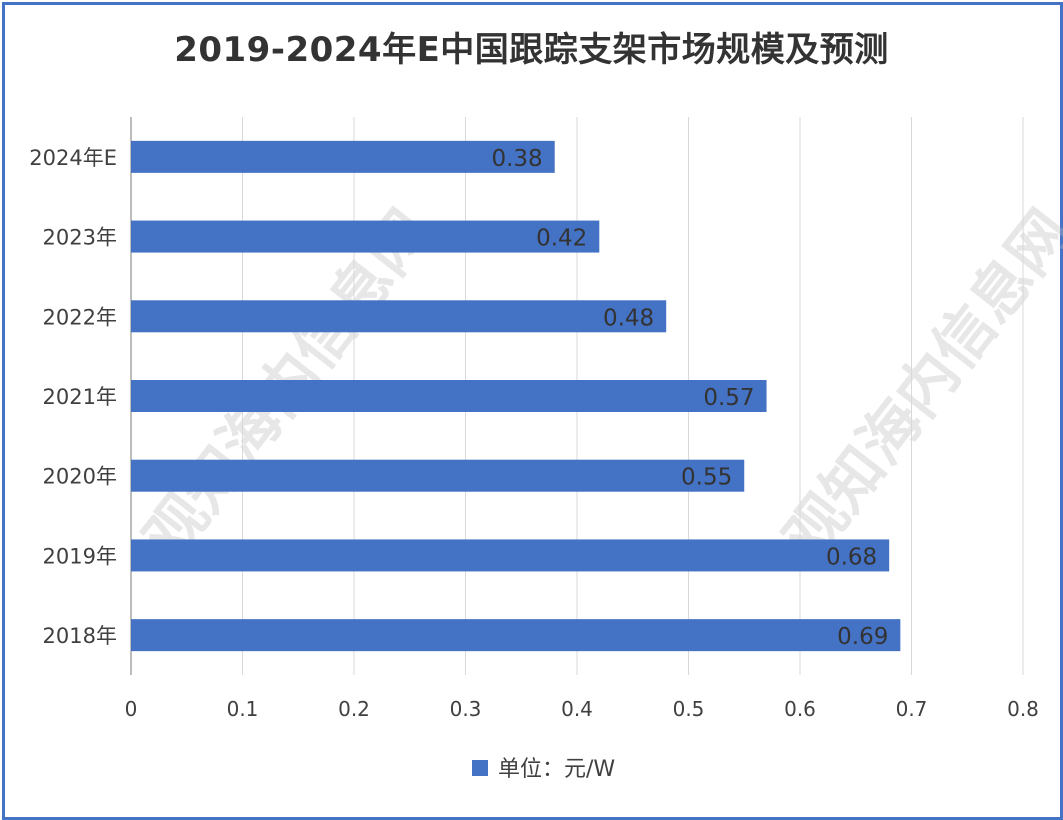 The height and width of the screenshot is (820, 1063). What do you see at coordinates (516, 159) in the screenshot?
I see `data-label: 0.38` at bounding box center [516, 159].